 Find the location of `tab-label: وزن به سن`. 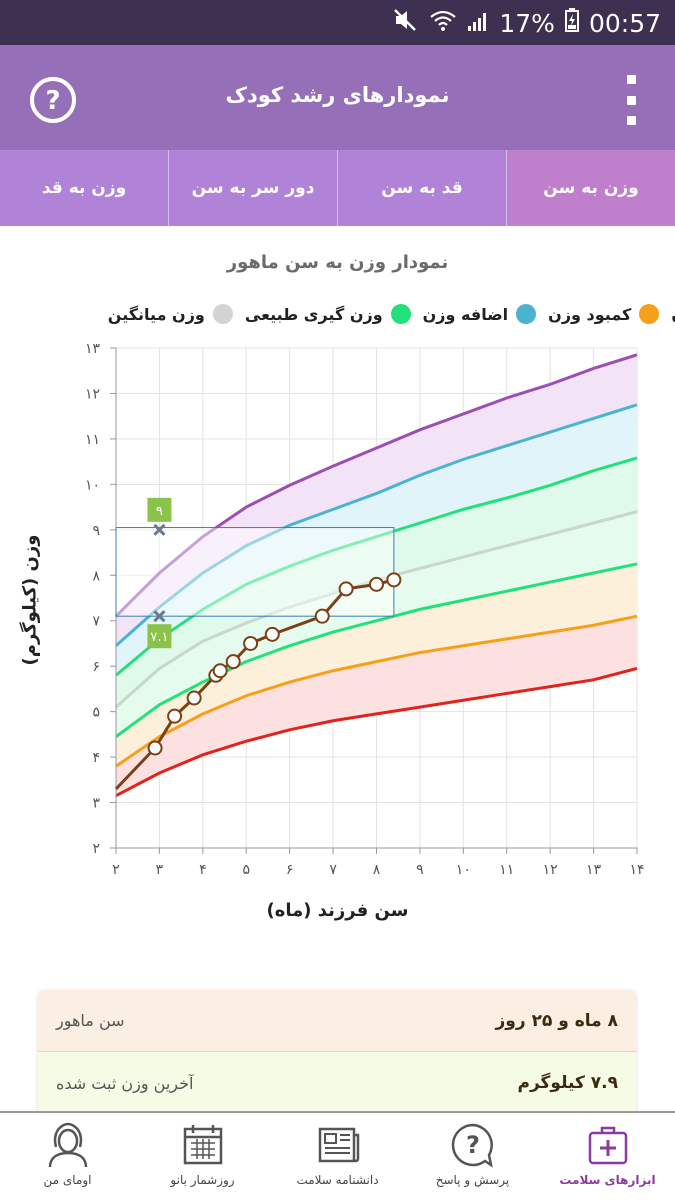

tab-label: وزن به سن is located at coordinates (591, 188).